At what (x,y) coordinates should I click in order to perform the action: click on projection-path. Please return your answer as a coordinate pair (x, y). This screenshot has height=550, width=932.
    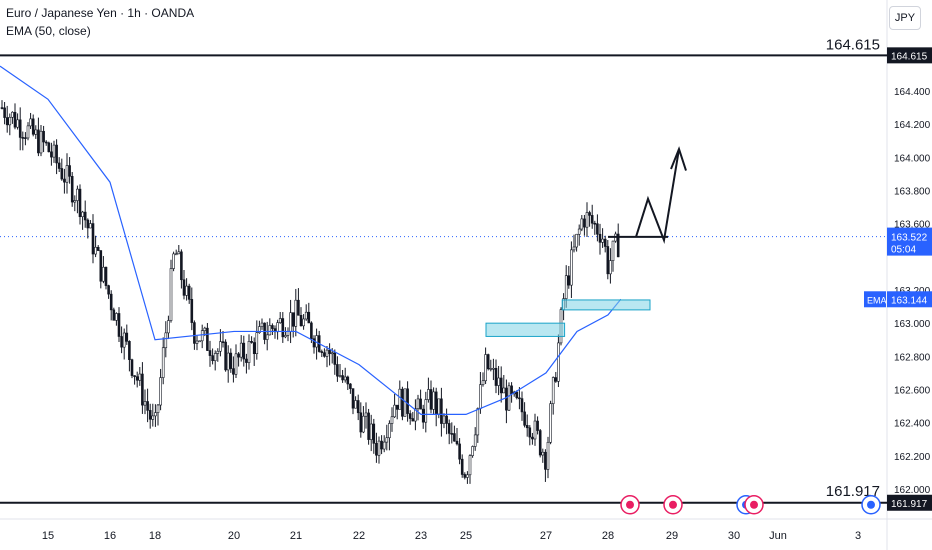
    Looking at the image, I should click on (657, 196).